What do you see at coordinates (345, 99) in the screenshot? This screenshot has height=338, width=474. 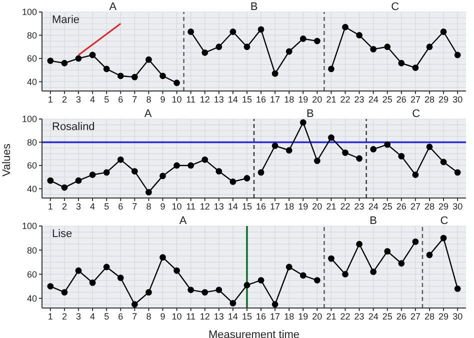 I see `x-tick-label: 22` at bounding box center [345, 99].